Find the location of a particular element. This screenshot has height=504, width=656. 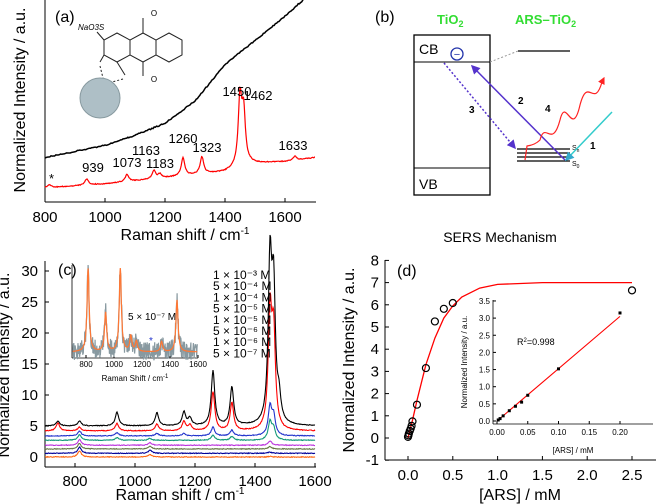

inset-x-tick-label: 0.15 is located at coordinates (589, 432).